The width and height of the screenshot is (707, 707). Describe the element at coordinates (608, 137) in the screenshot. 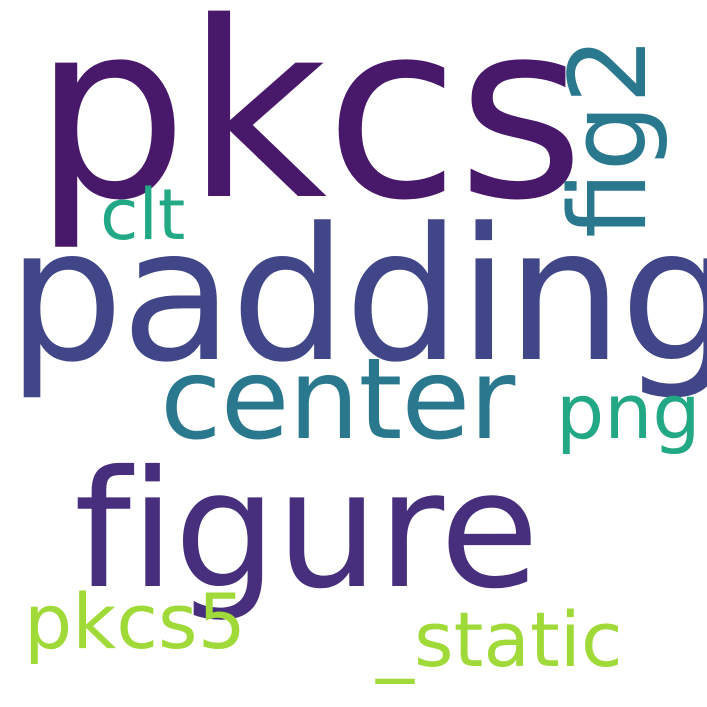

I see `word-fig2: fig2` at that location.